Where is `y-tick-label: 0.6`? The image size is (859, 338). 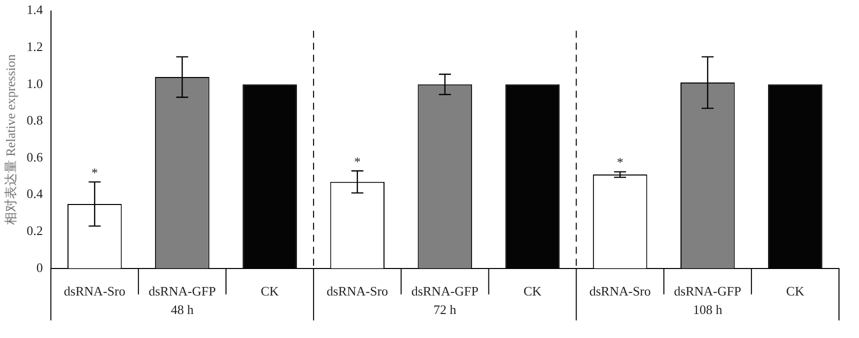 y-tick-label: 0.6 is located at coordinates (35, 156).